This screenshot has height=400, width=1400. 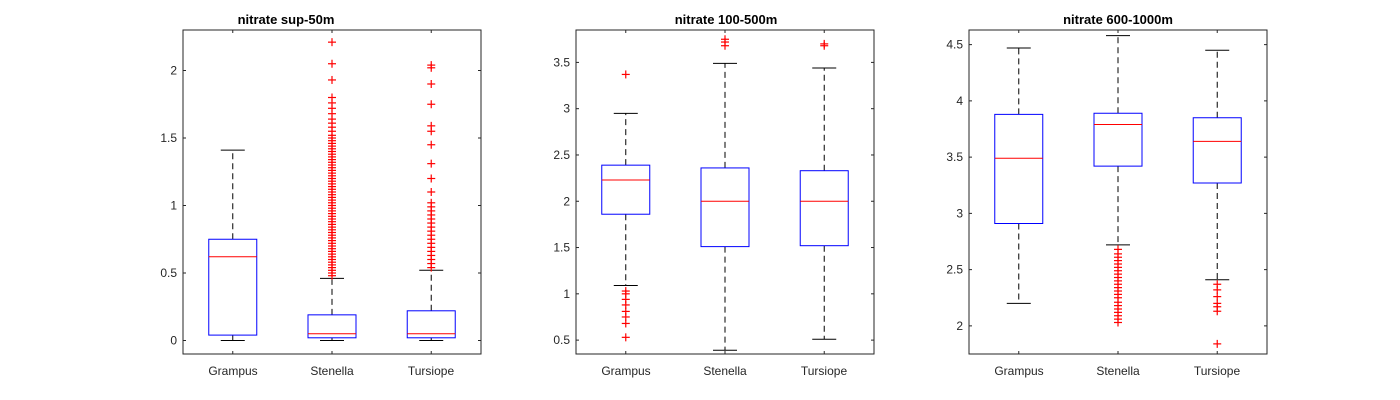 I want to click on subplot-title: nitrate 100-500m, so click(x=726, y=19).